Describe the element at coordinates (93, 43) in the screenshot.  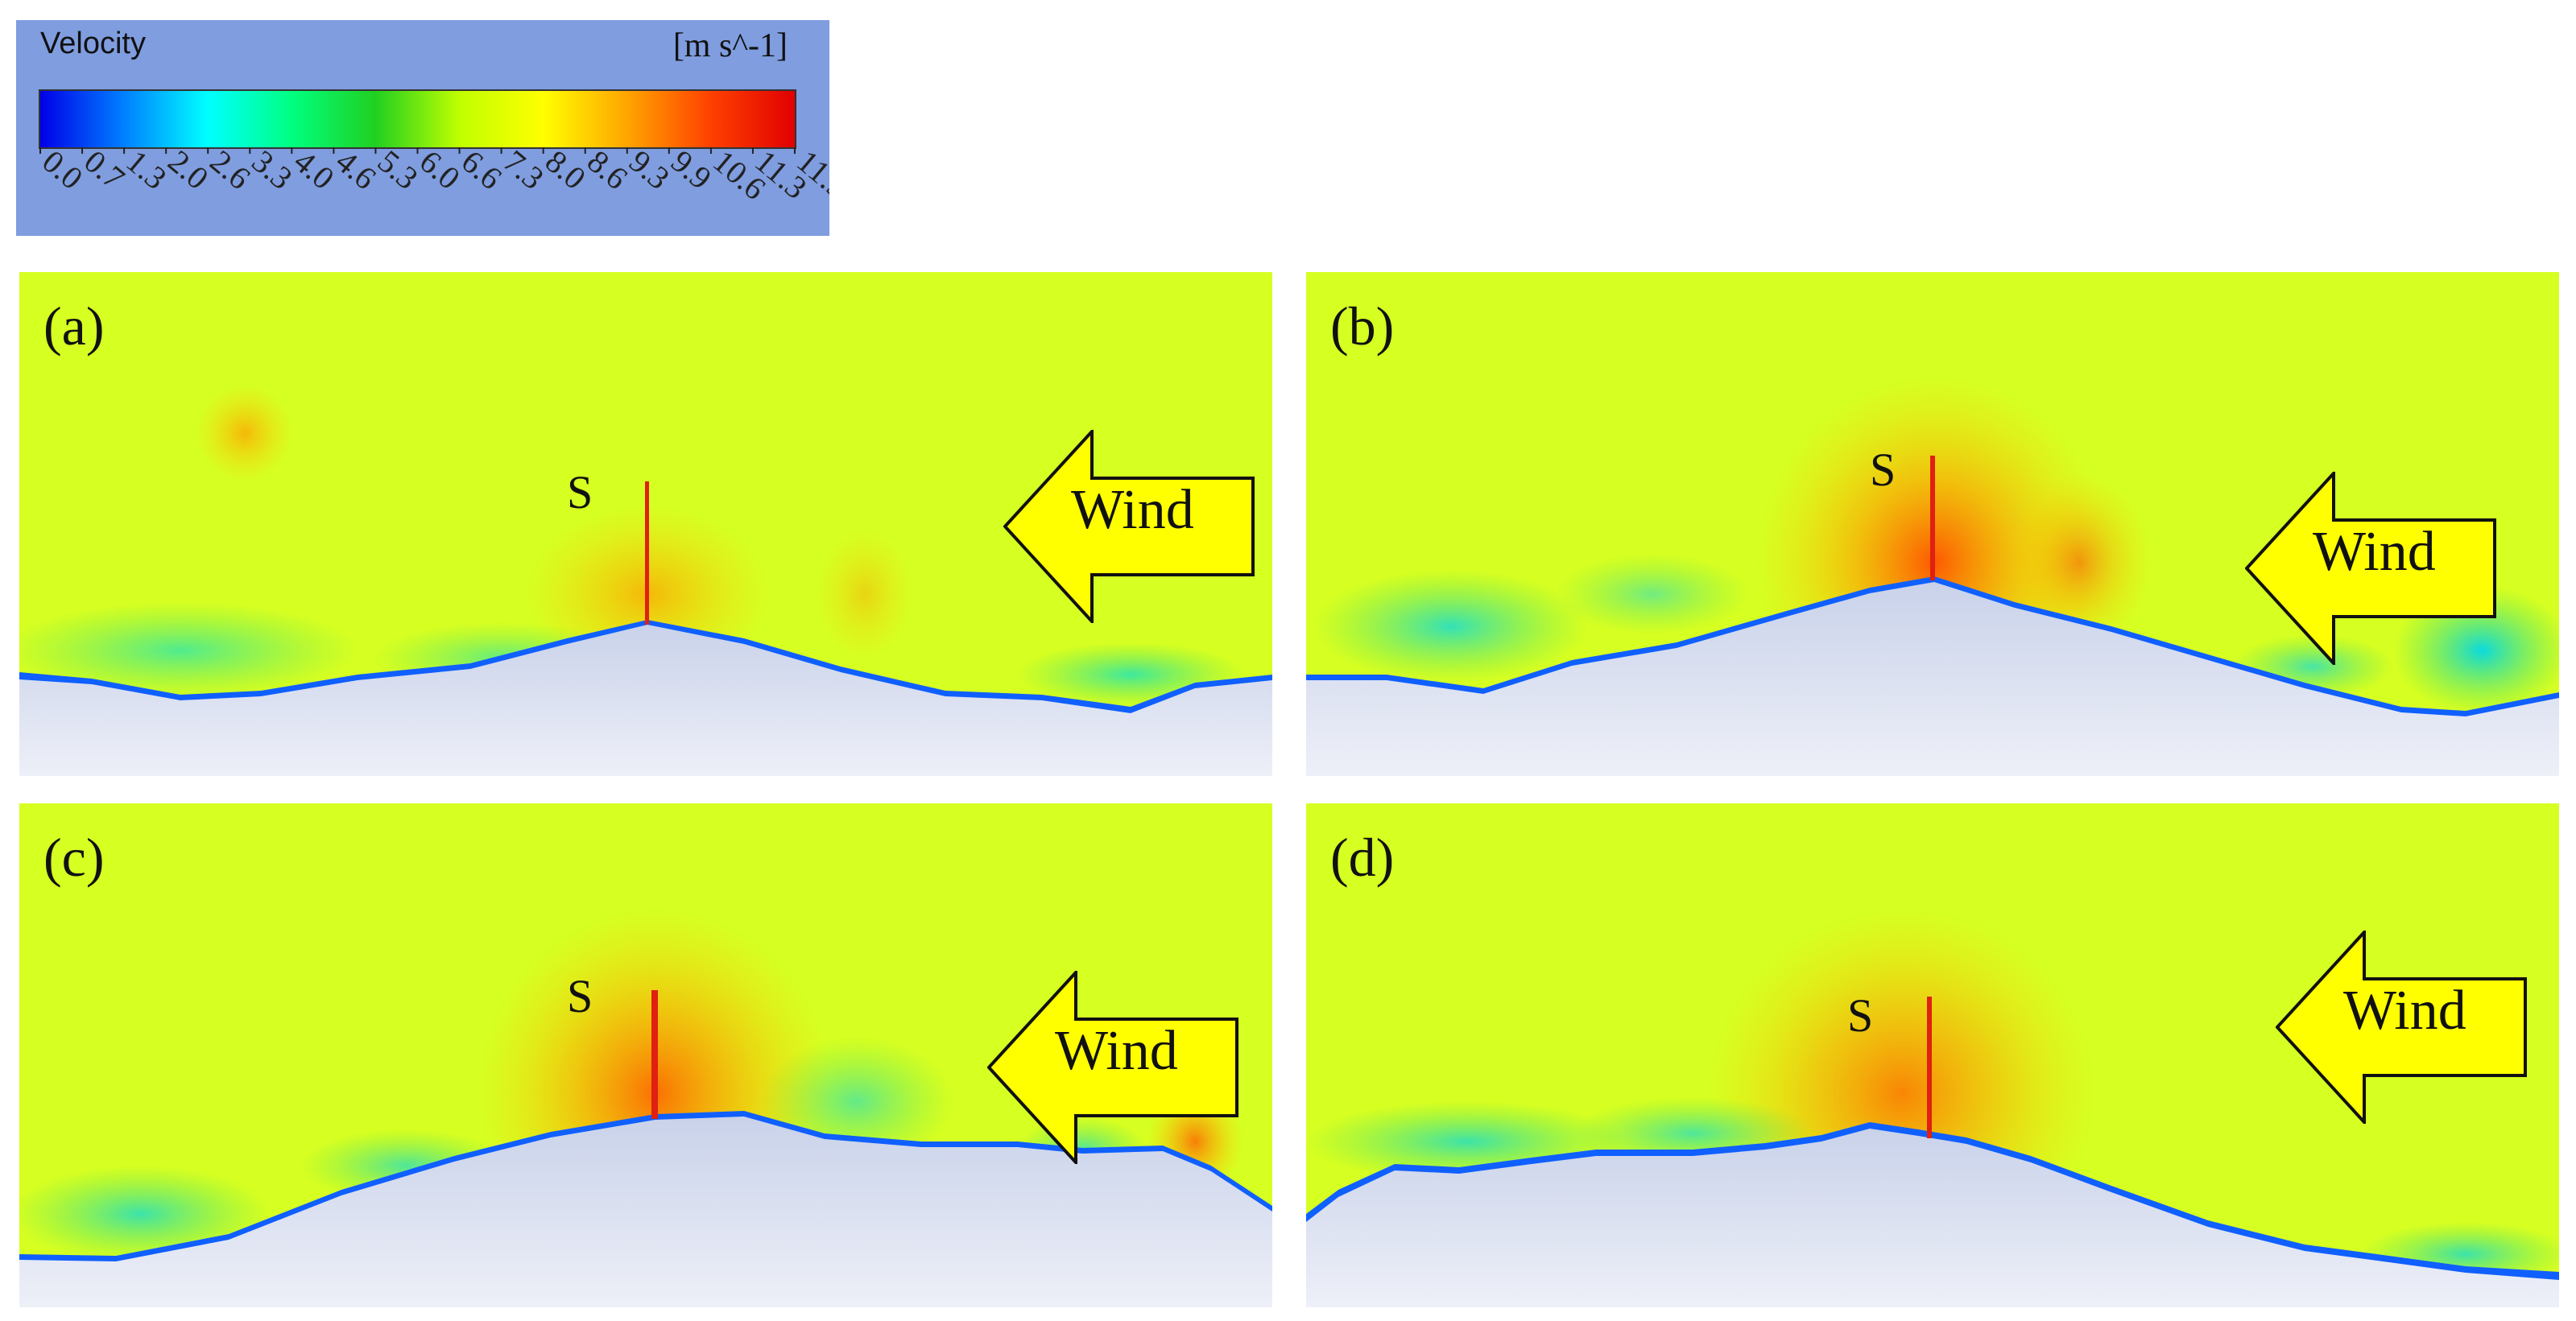
I see `legend-title: Velocity` at that location.